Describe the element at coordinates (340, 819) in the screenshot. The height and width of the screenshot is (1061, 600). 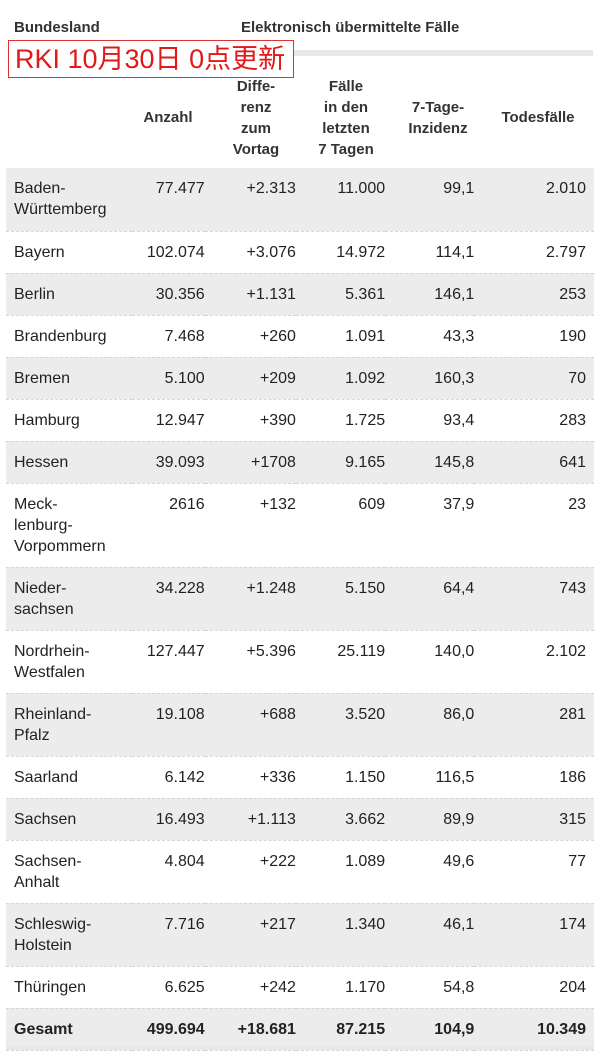
I see `faelle-7-tage-cell: 3.662` at that location.